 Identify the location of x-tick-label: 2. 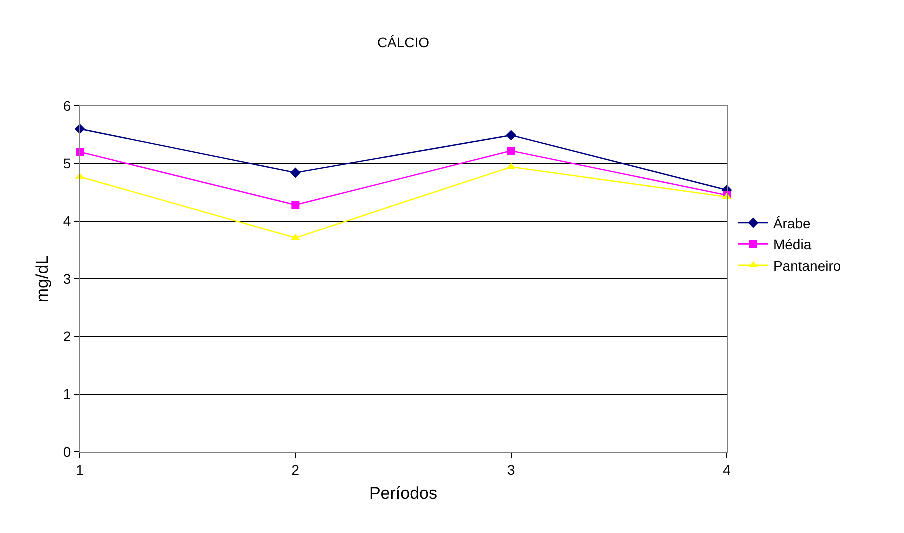
(296, 470).